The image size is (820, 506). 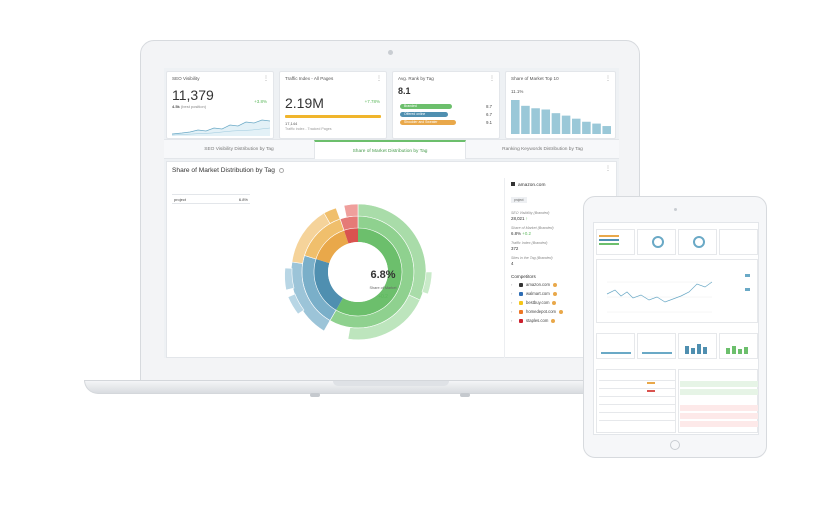 I want to click on tablet-line-chart, so click(x=678, y=293).